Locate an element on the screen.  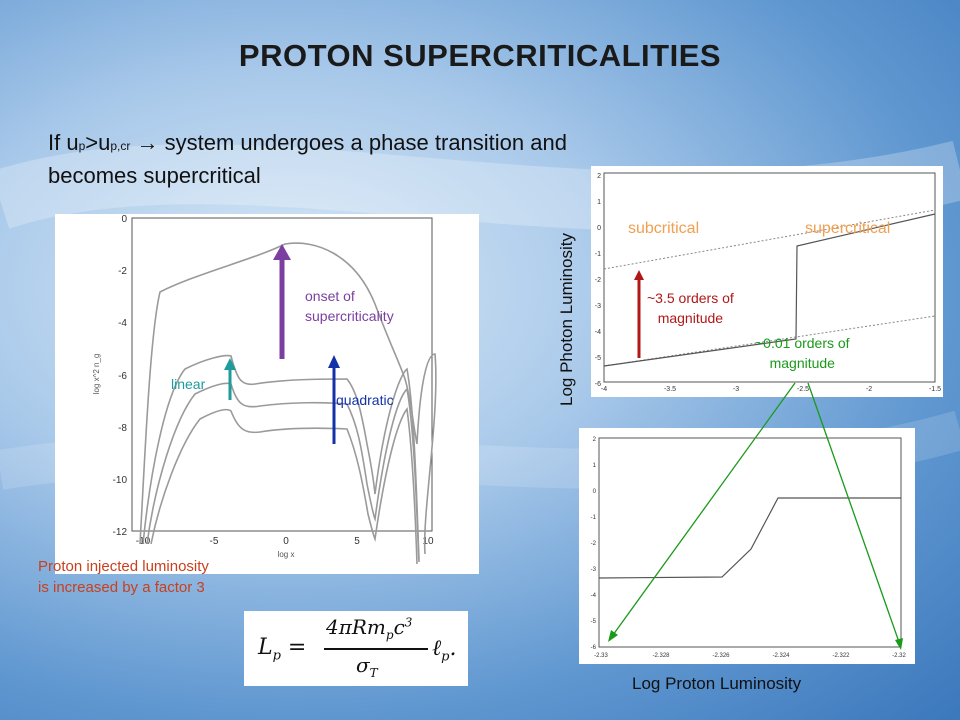
orders-35-annotation: ~3.5 orders of magnitude is located at coordinates (690, 308).